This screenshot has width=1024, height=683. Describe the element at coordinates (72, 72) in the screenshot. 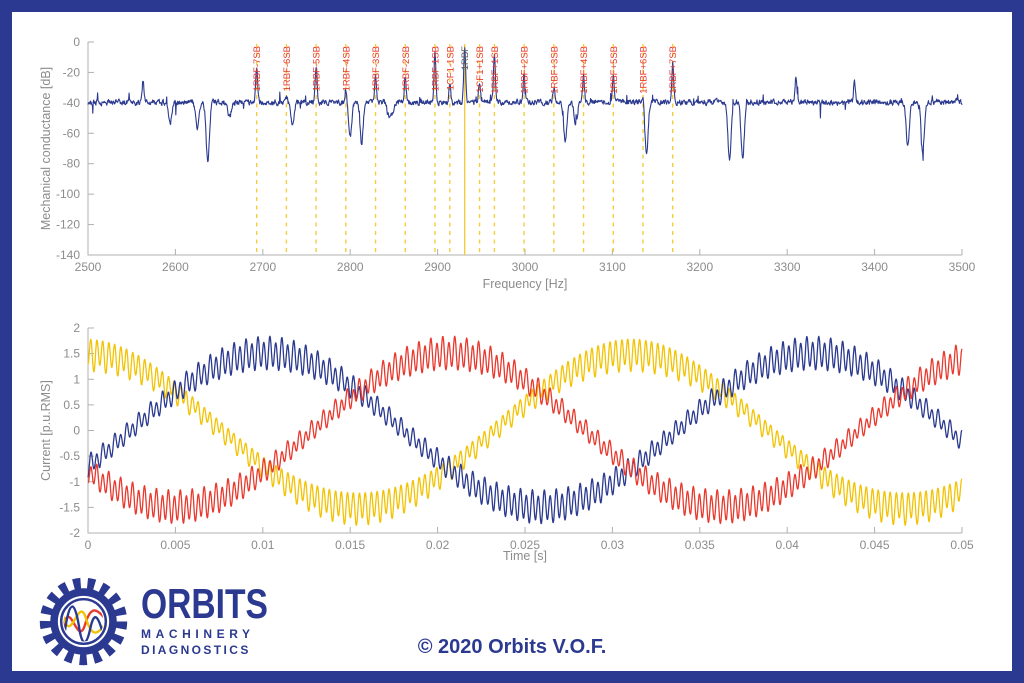

I see `y-tick-label: -20` at that location.